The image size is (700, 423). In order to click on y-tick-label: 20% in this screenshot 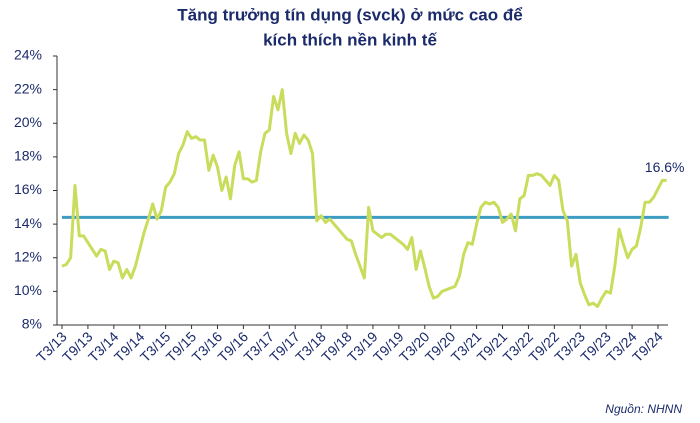, I will do `click(28, 122)`.